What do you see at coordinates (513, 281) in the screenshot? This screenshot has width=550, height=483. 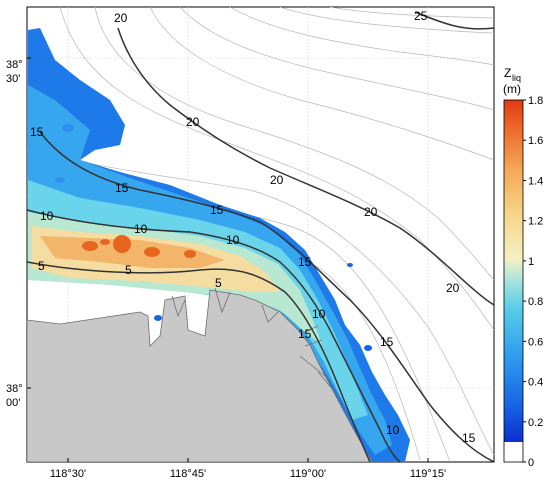 I see `colorbar-scale` at bounding box center [513, 281].